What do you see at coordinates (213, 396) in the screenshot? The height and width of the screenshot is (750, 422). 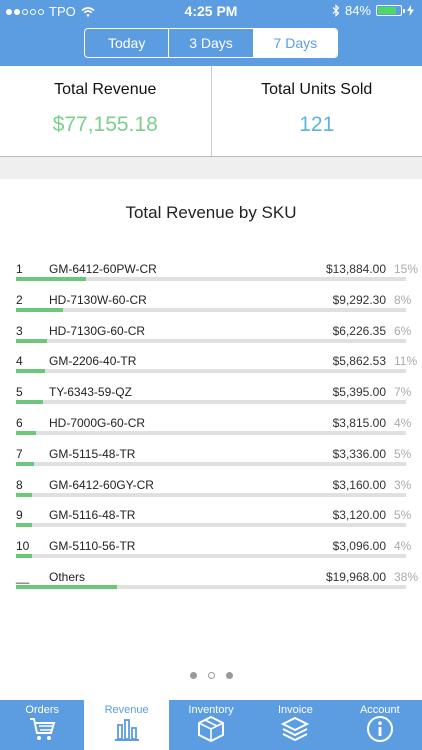 I see `sku-row: 5 TY-6343-59-QZ $5,395.00 7%` at bounding box center [213, 396].